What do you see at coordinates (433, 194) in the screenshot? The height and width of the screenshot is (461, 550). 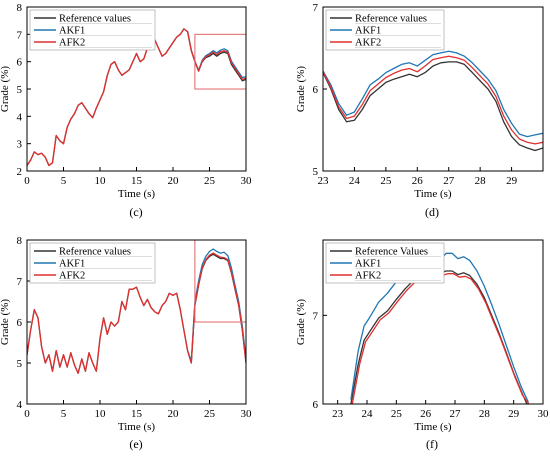 I see `panel-d-xlabel: Time (s)` at bounding box center [433, 194].